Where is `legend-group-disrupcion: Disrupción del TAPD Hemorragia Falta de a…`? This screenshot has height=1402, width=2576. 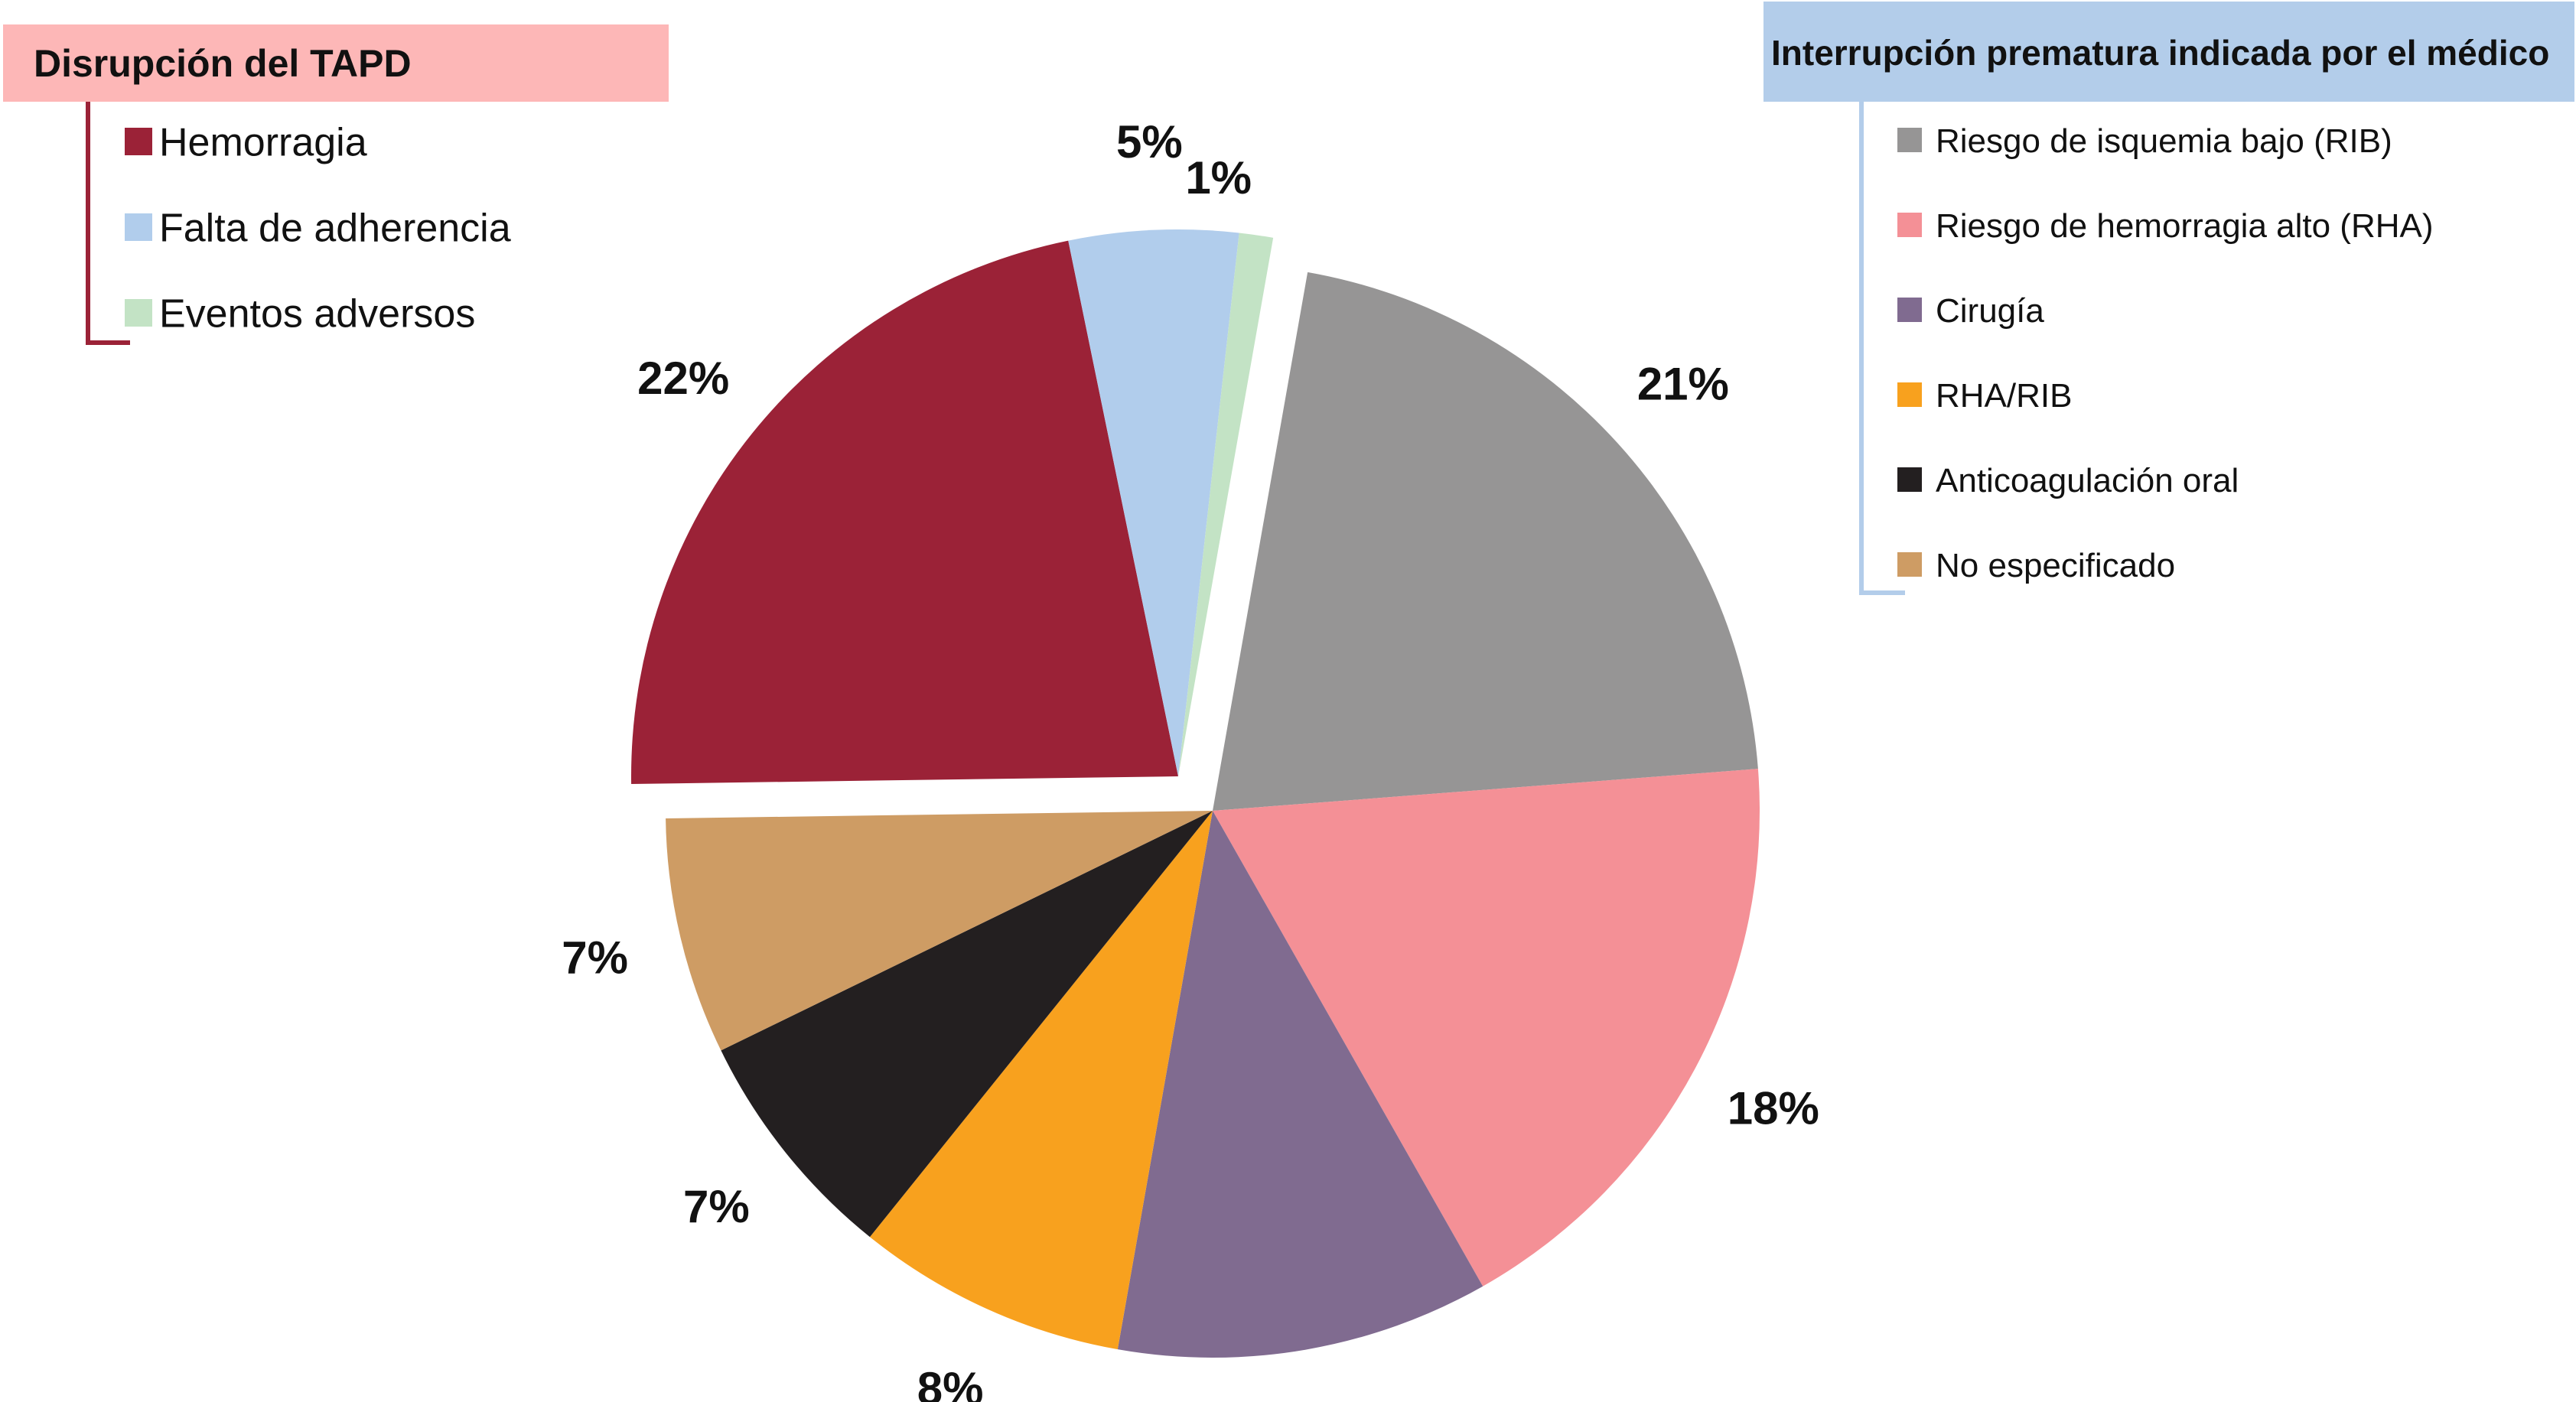
legend-group-disrupcion: Disrupción del TAPD Hemorragia Falta de a… is located at coordinates (336, 184).